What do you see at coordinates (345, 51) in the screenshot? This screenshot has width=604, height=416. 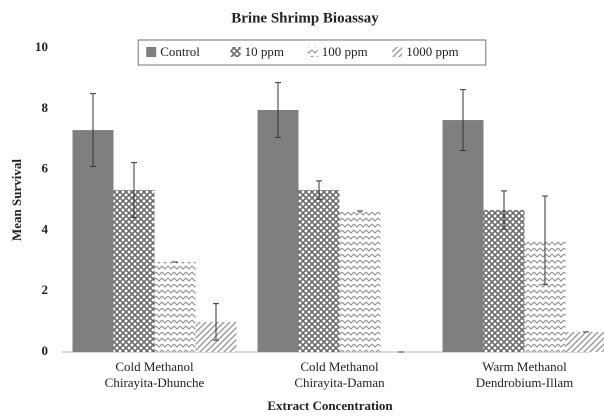 I see `legend-label: 100 ppm` at bounding box center [345, 51].